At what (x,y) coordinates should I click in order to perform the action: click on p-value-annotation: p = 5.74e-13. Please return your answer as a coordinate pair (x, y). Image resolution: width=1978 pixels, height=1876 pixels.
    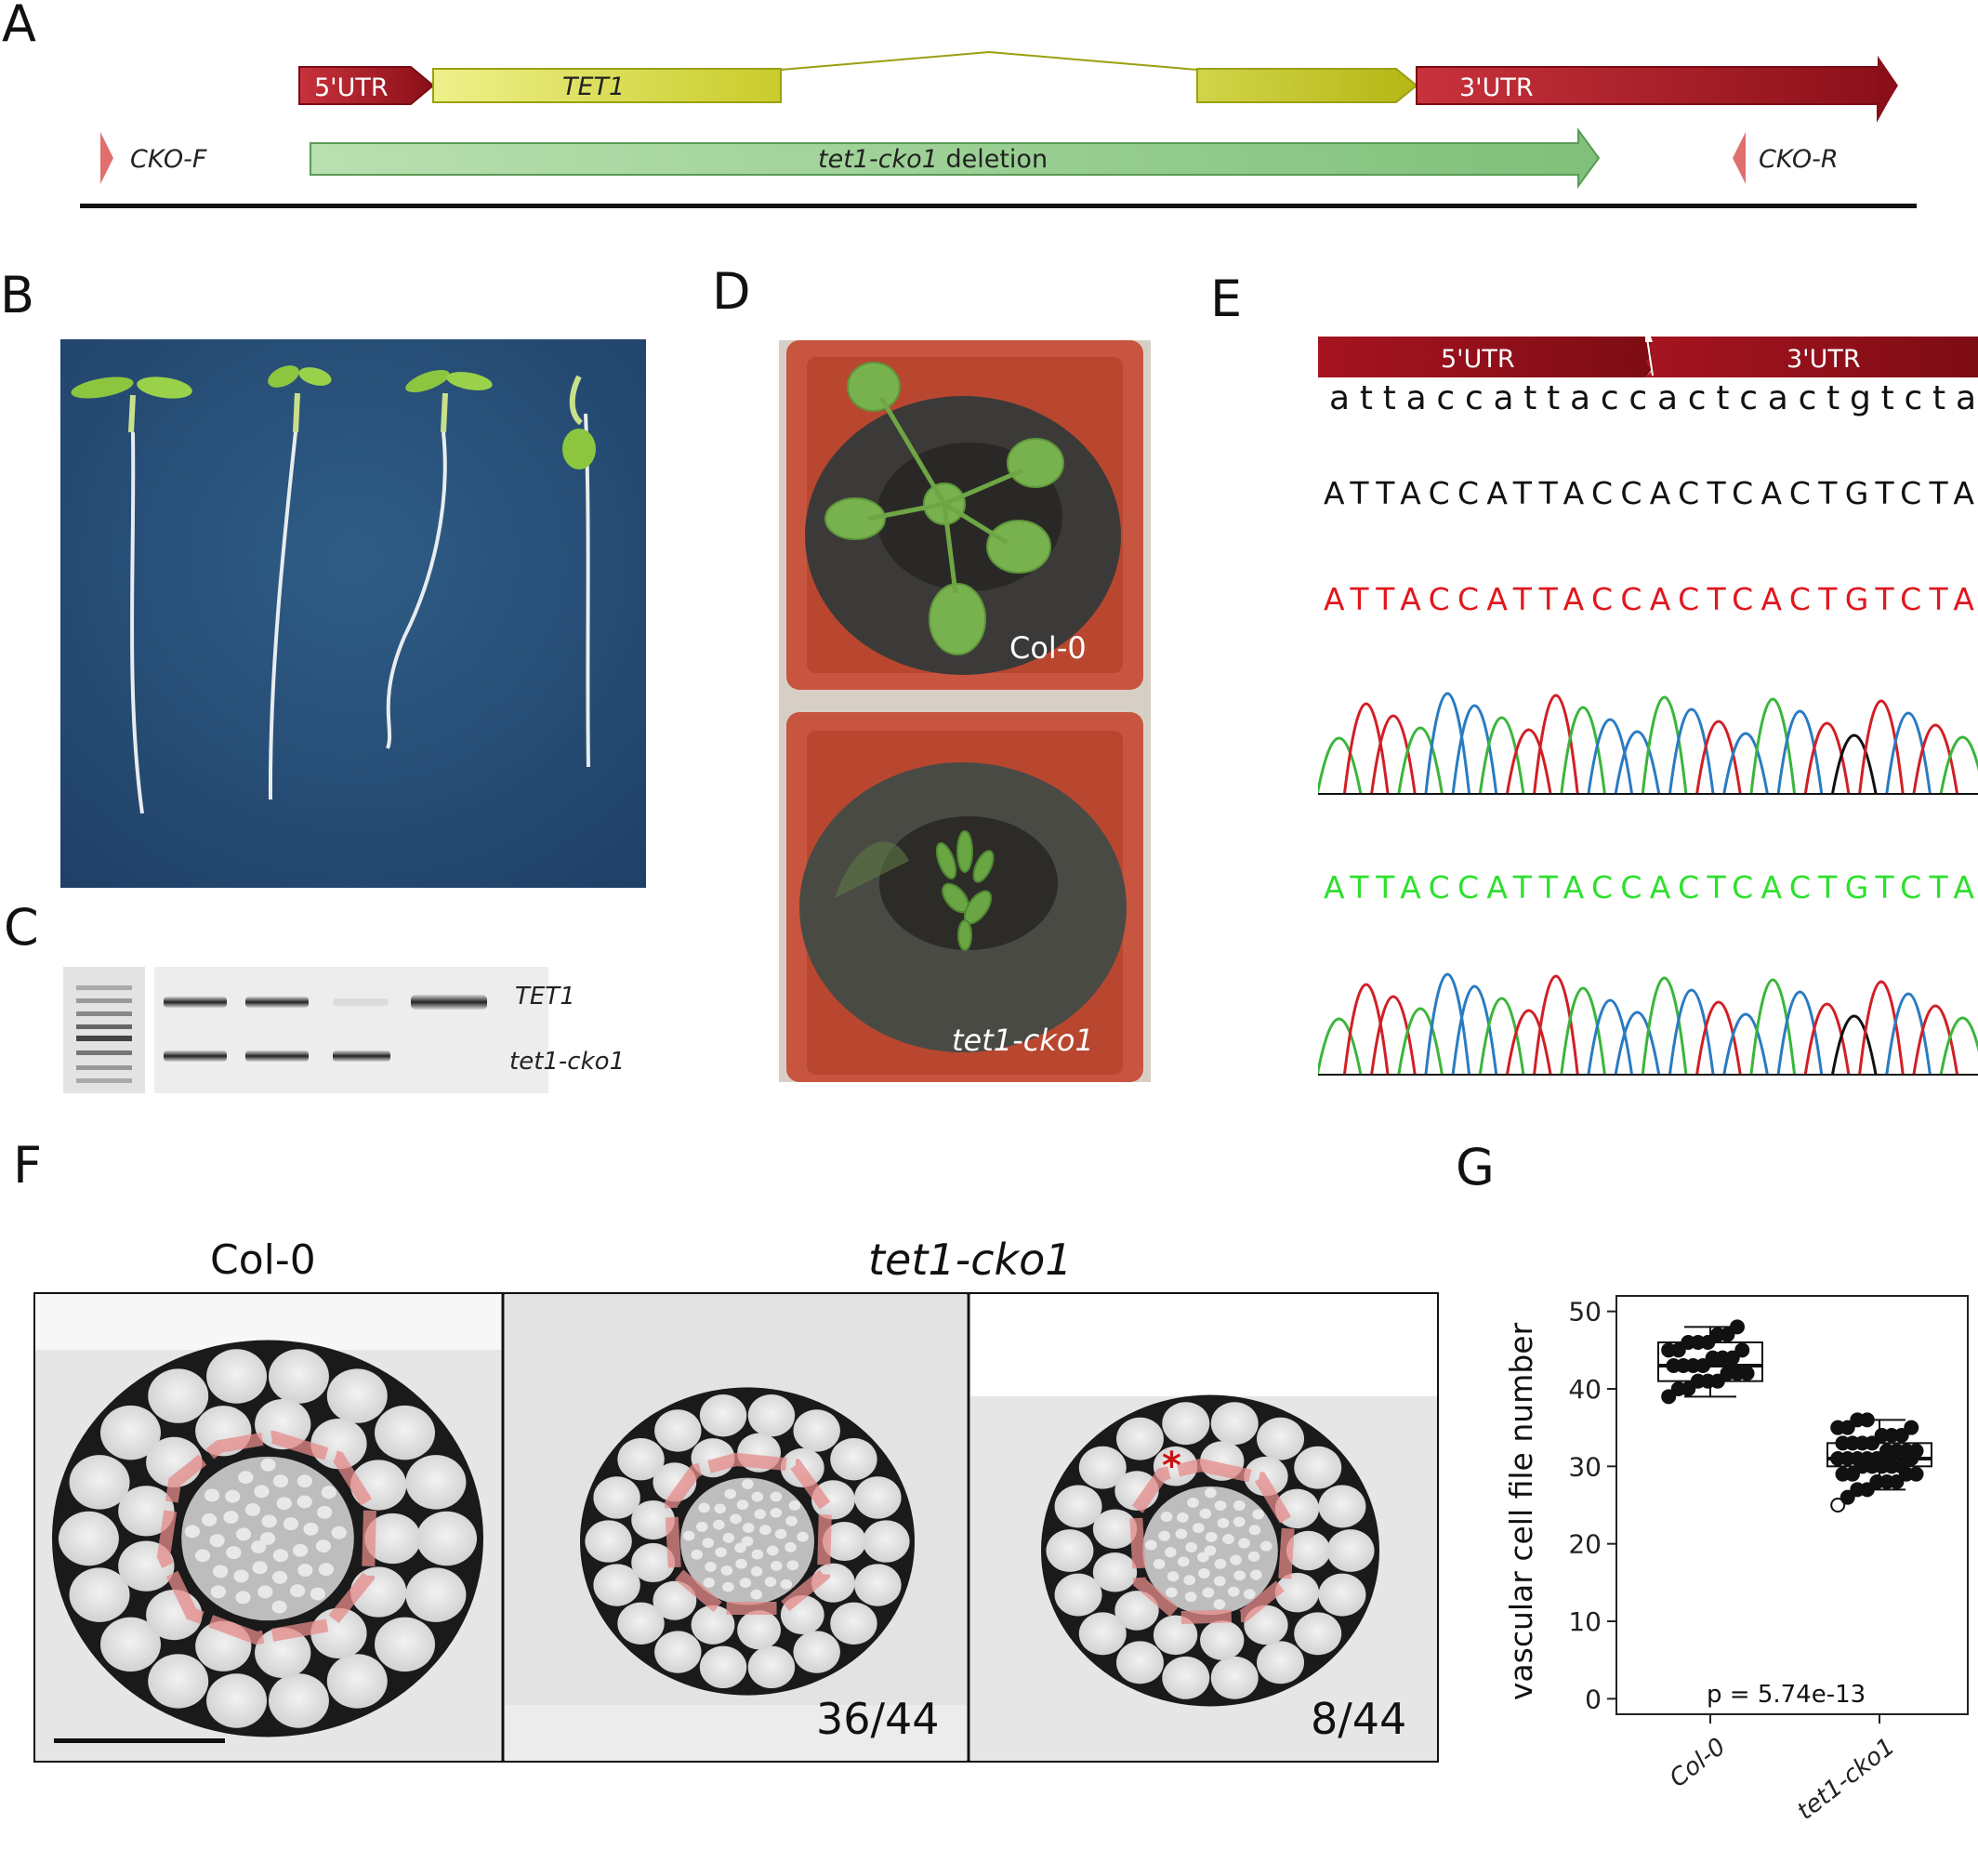
    Looking at the image, I should click on (1786, 1695).